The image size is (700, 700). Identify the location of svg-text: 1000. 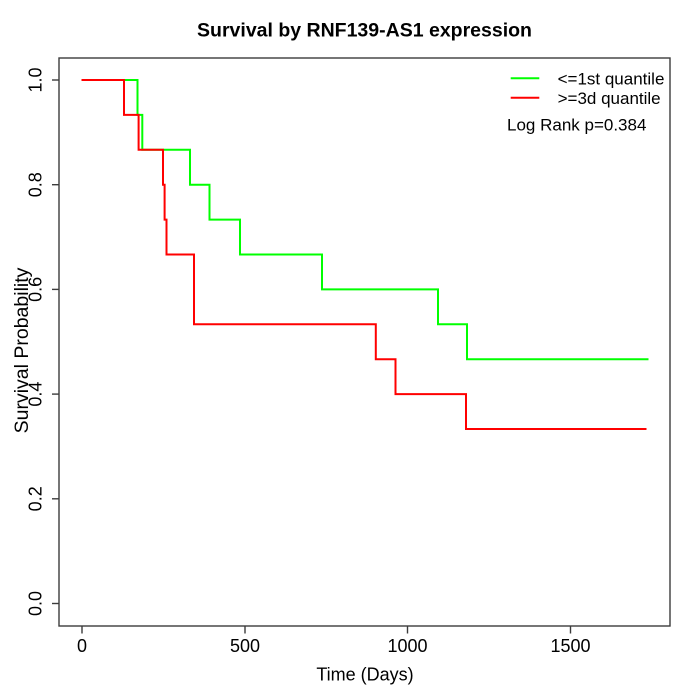
(407, 646).